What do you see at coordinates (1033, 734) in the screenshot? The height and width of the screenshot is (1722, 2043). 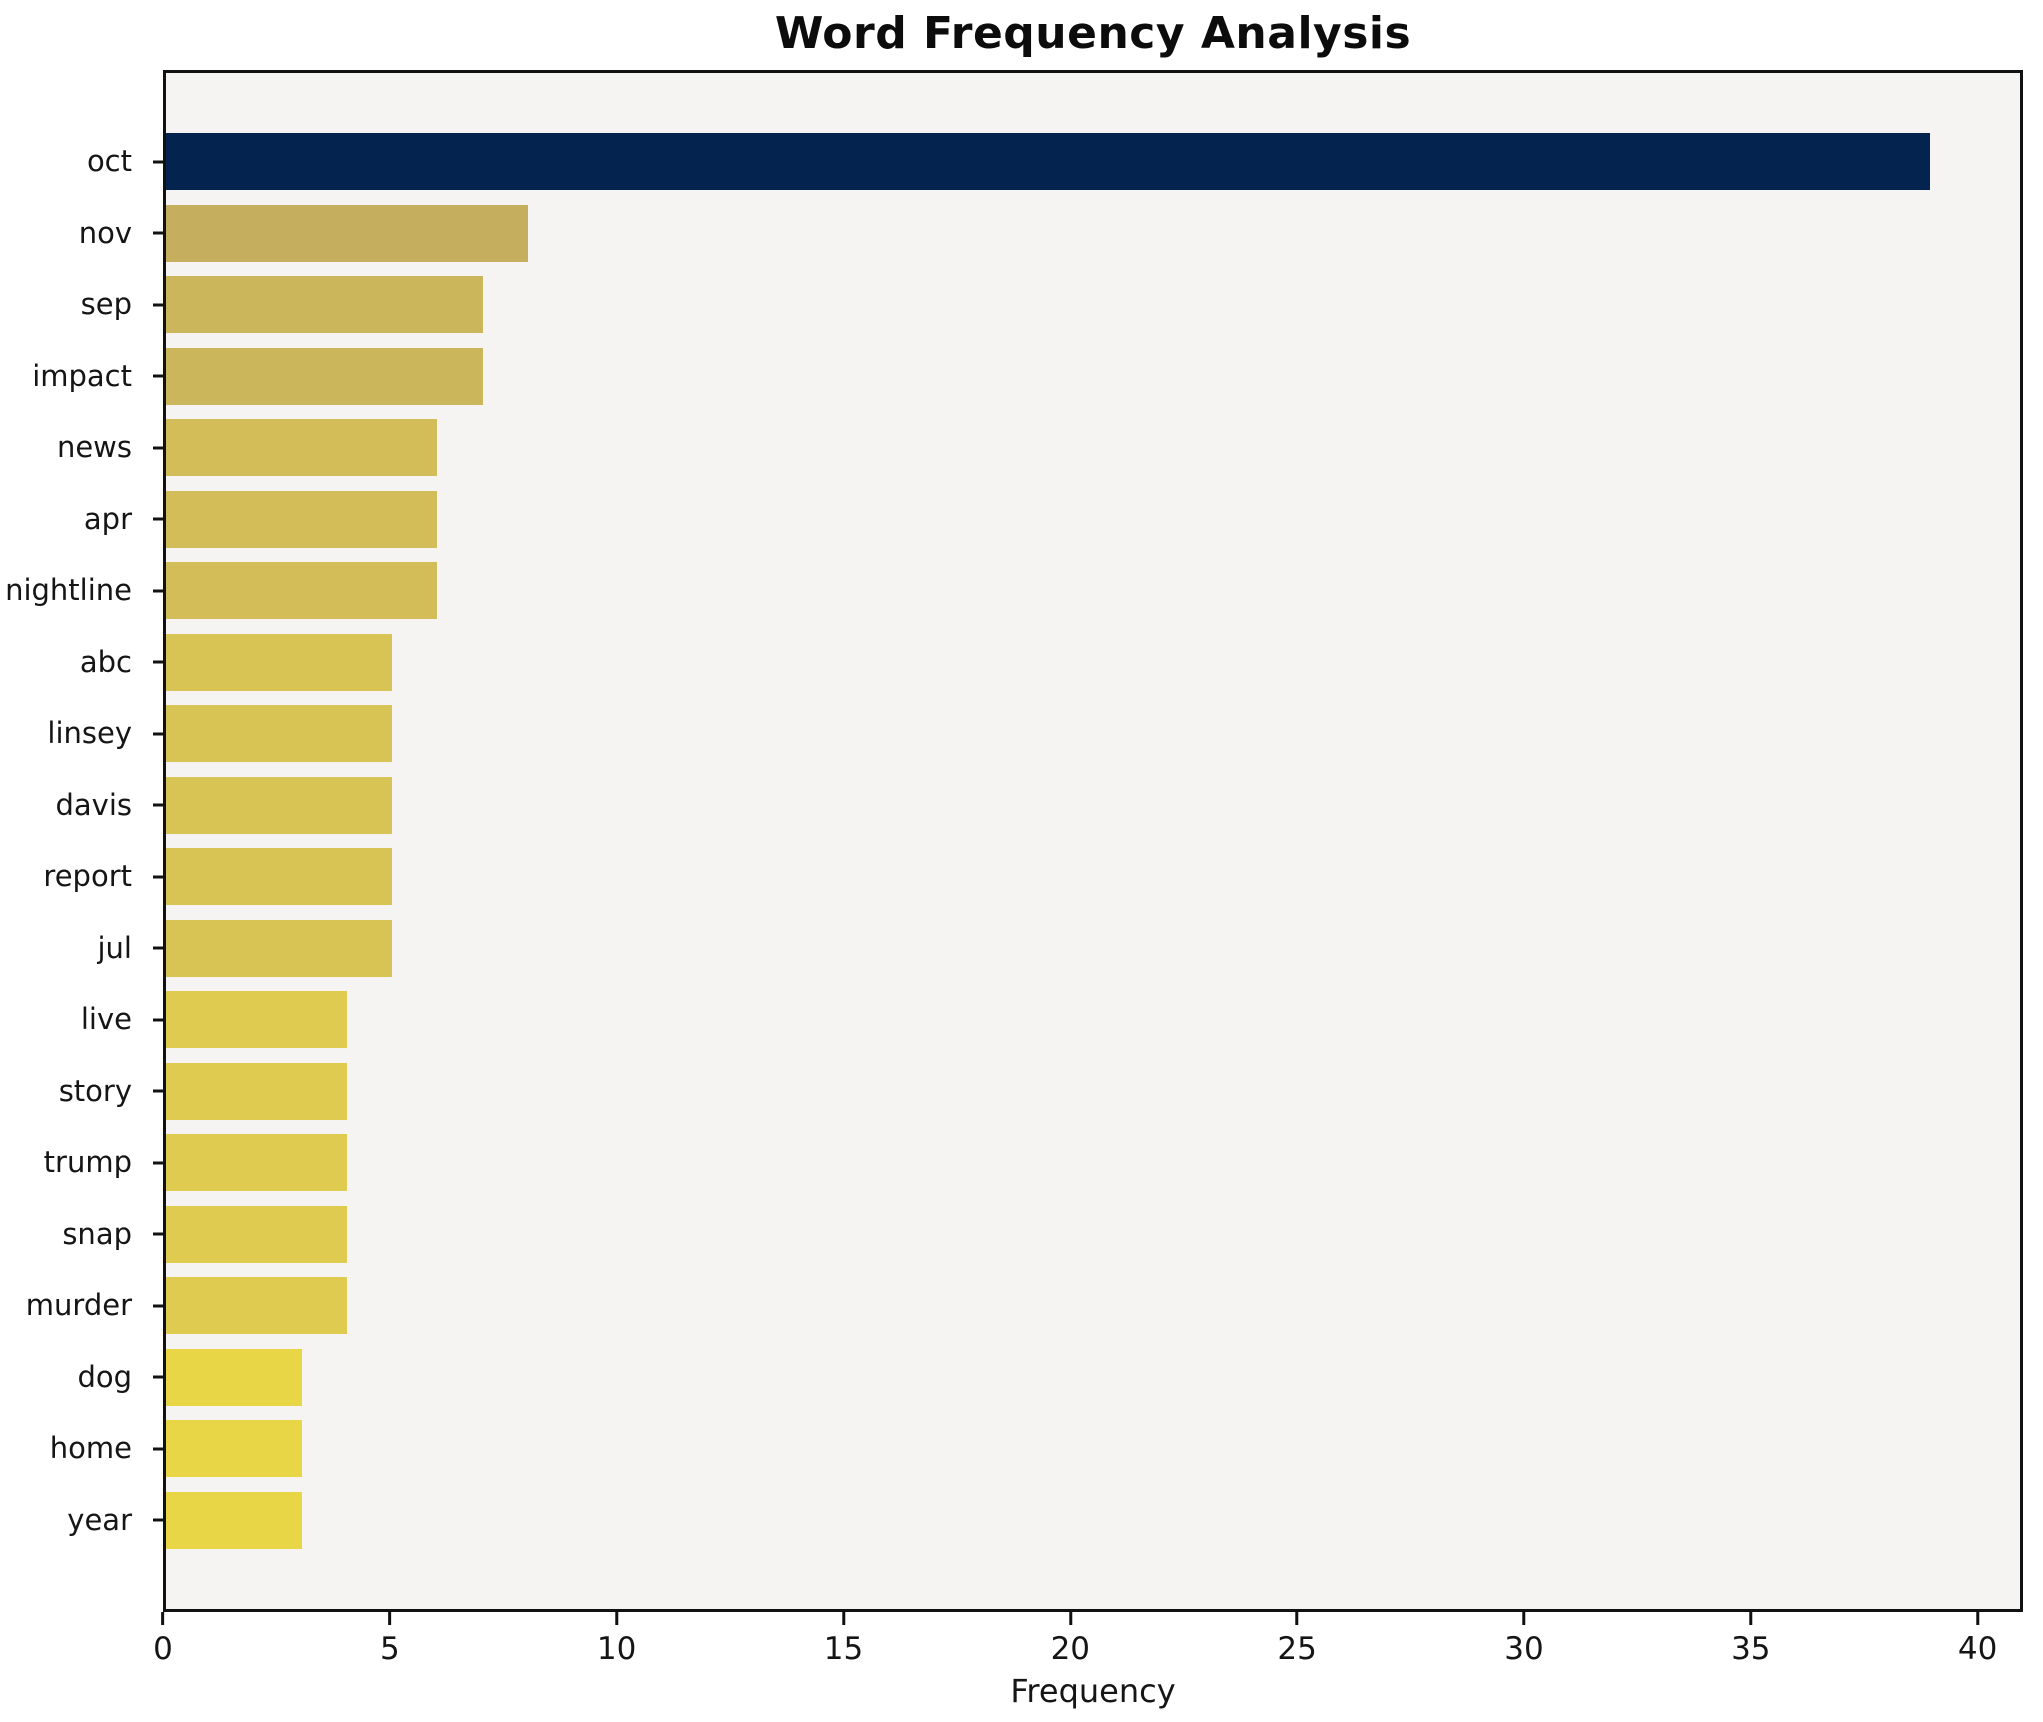 I see `bar-row: linsey` at bounding box center [1033, 734].